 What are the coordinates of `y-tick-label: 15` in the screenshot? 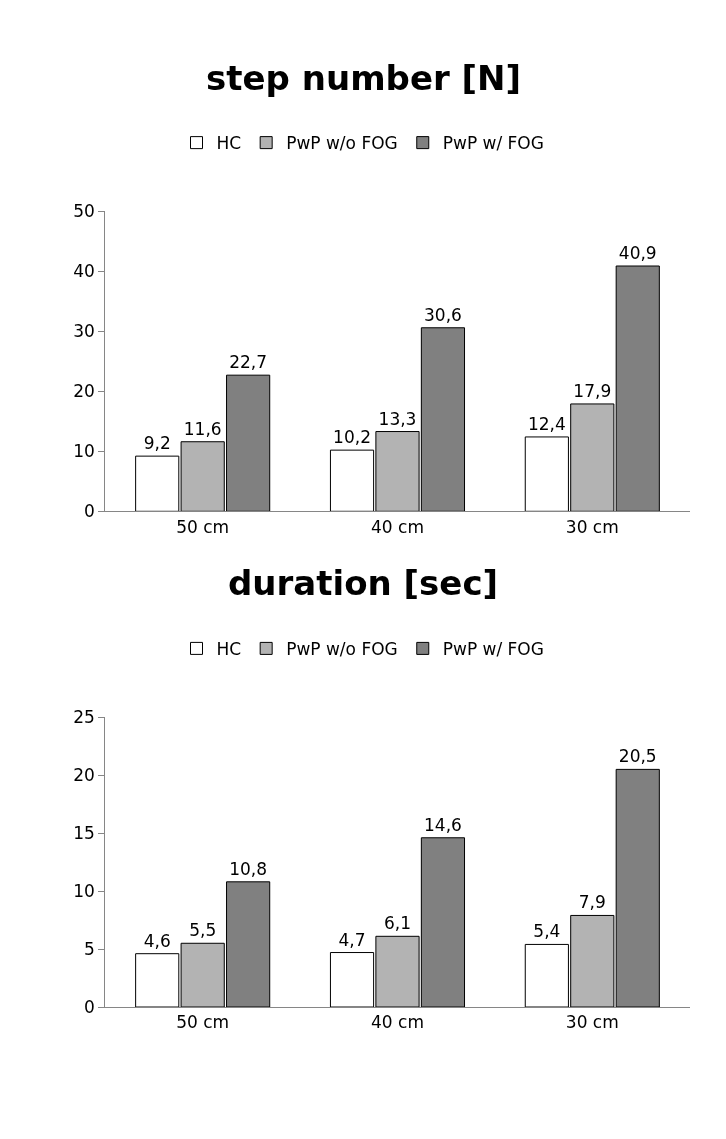 It's located at (84, 833).